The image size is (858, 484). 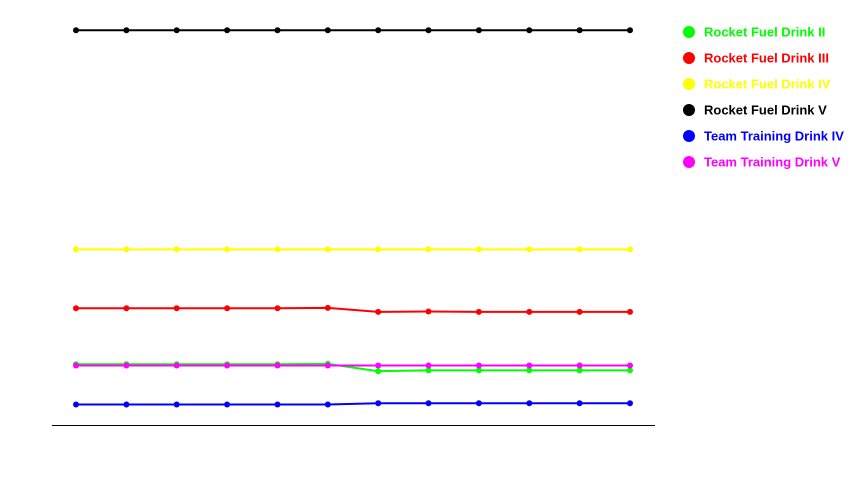 What do you see at coordinates (764, 32) in the screenshot?
I see `legend-label-rocket-fuel-drink-ii: Rocket Fuel Drink II` at bounding box center [764, 32].